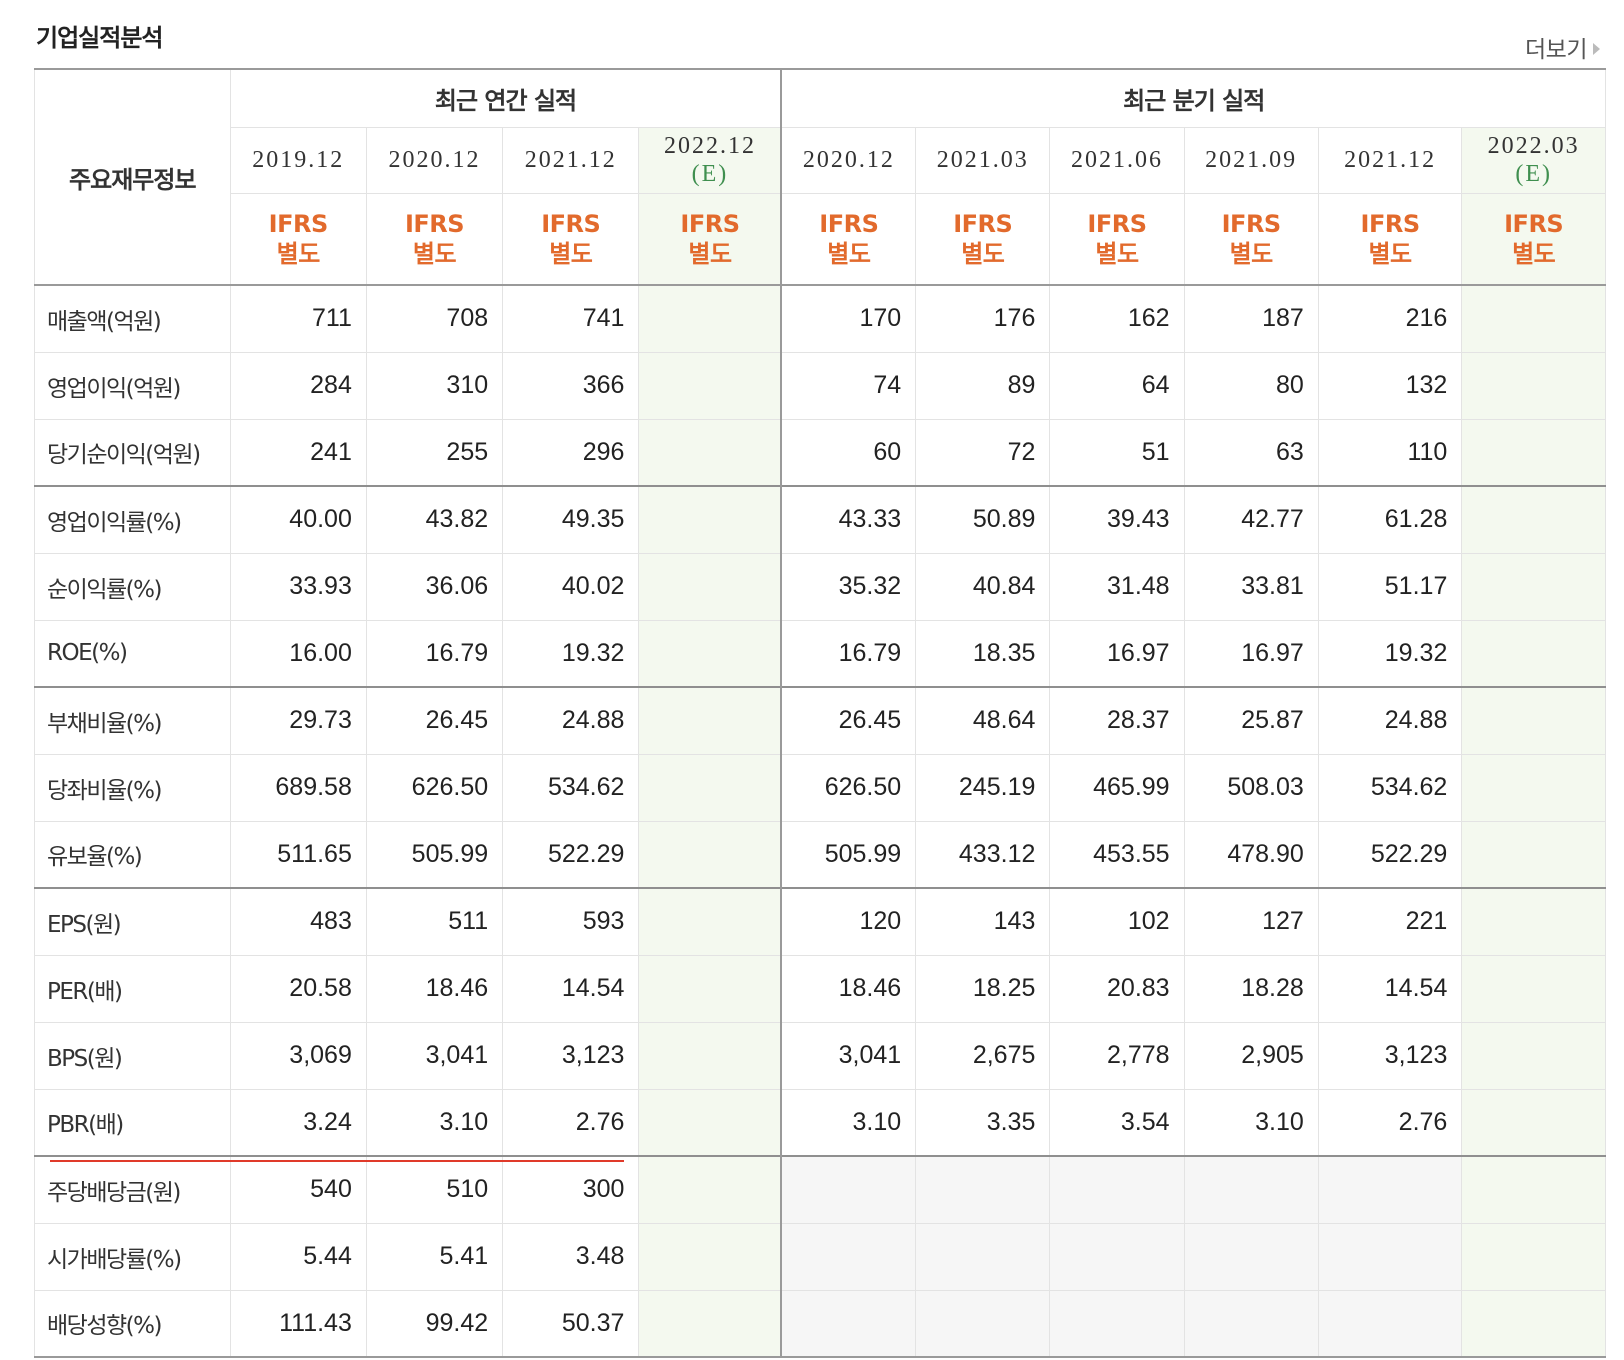 Image resolution: width=1624 pixels, height=1360 pixels. What do you see at coordinates (132, 787) in the screenshot?
I see `row-label: 당좌비율(%)` at bounding box center [132, 787].